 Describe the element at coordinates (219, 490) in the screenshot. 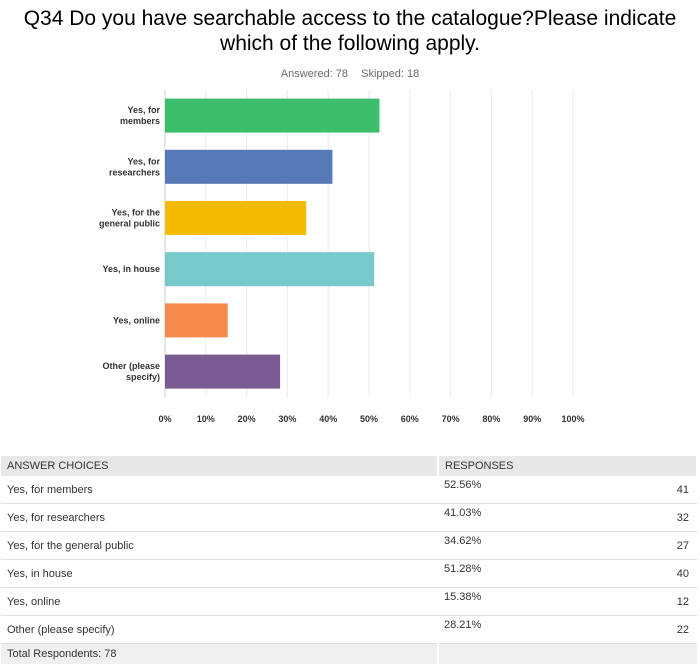

I see `row-choice: Yes, for members` at that location.